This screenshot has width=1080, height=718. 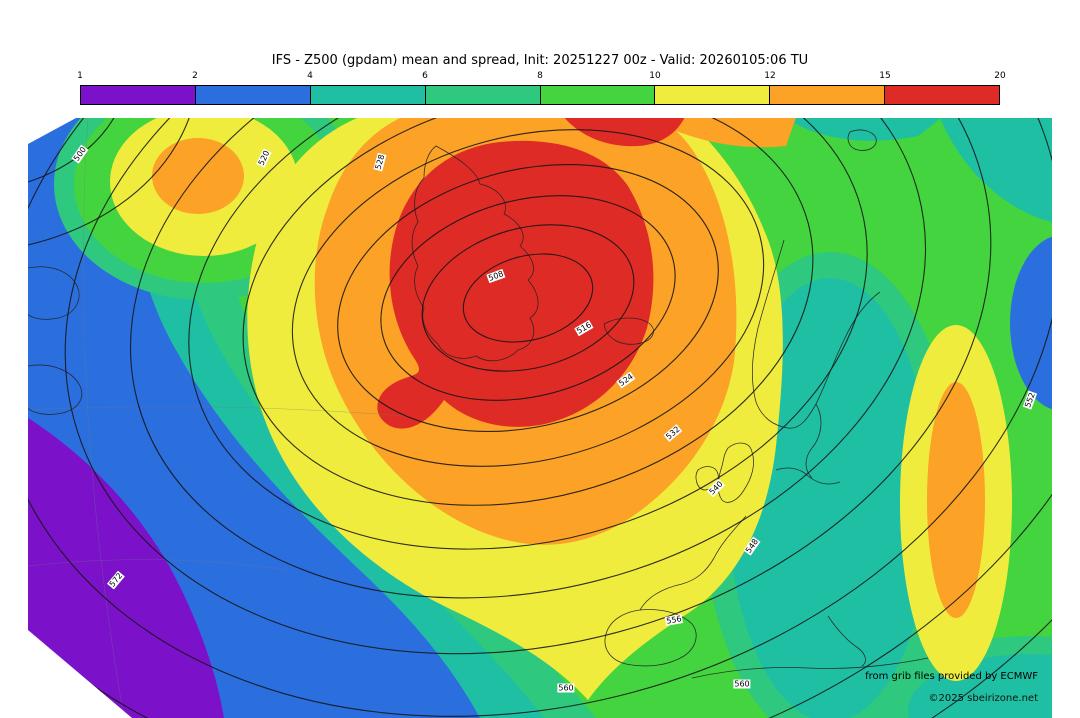 What do you see at coordinates (80, 76) in the screenshot?
I see `colorbar-tick: 1` at bounding box center [80, 76].